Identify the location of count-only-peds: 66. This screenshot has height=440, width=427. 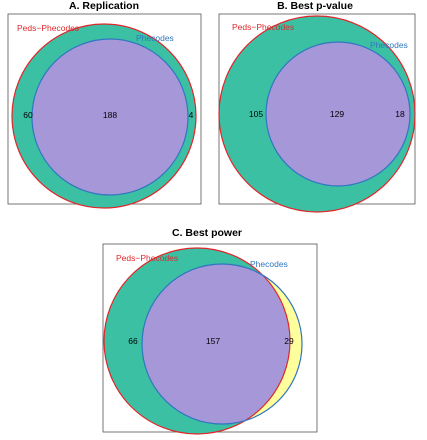
(133, 341).